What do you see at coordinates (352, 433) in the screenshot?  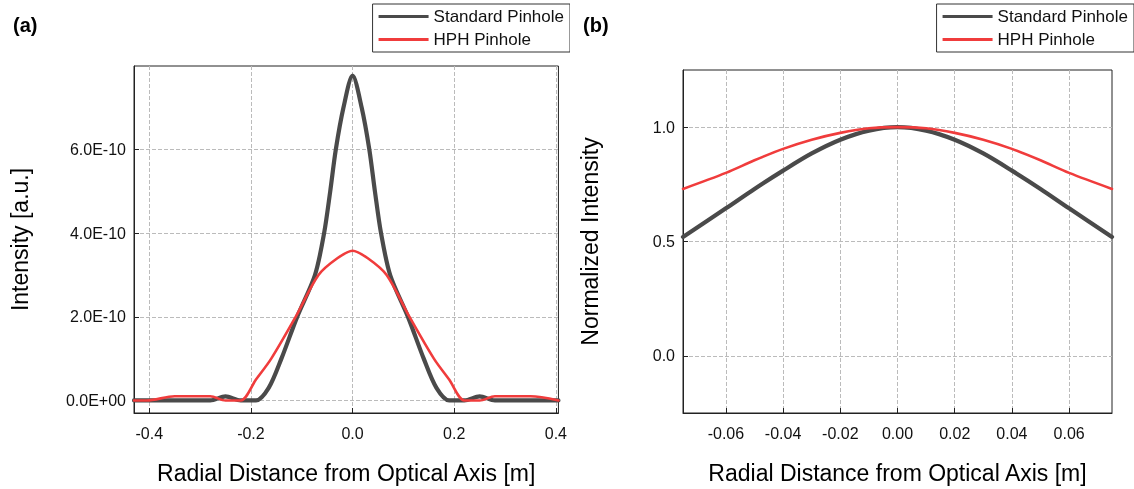 I see `x-tick-label: 0.0` at bounding box center [352, 433].